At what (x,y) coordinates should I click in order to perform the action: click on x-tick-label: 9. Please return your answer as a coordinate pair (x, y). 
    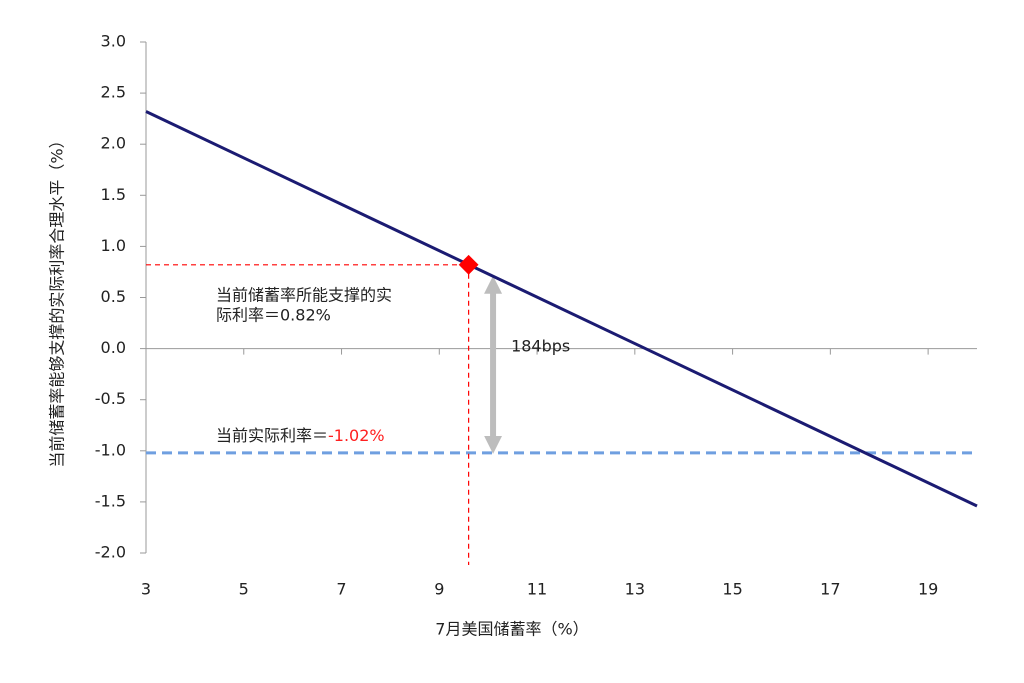
    Looking at the image, I should click on (439, 589).